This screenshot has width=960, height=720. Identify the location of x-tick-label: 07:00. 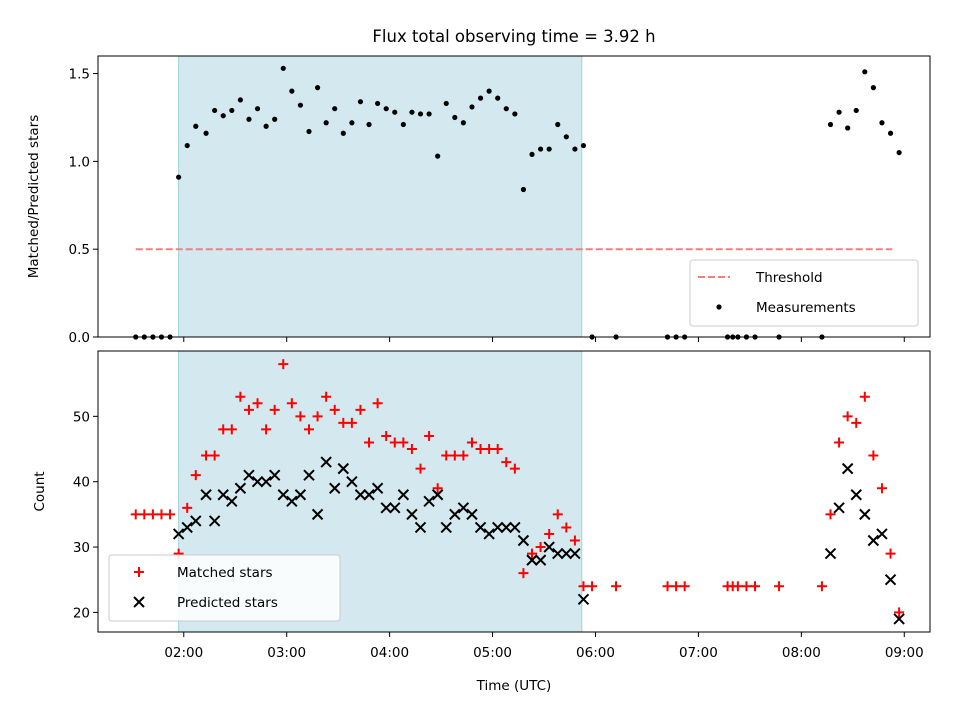
(698, 653).